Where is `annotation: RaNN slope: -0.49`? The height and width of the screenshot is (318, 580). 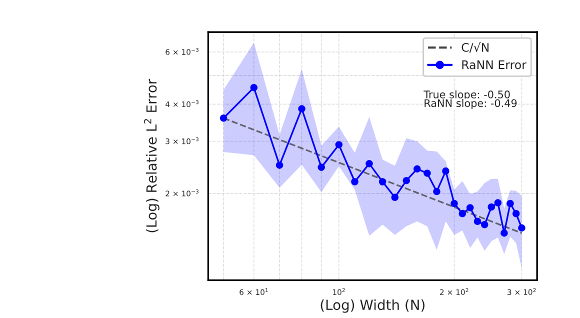 annotation: RaNN slope: -0.49 is located at coordinates (470, 104).